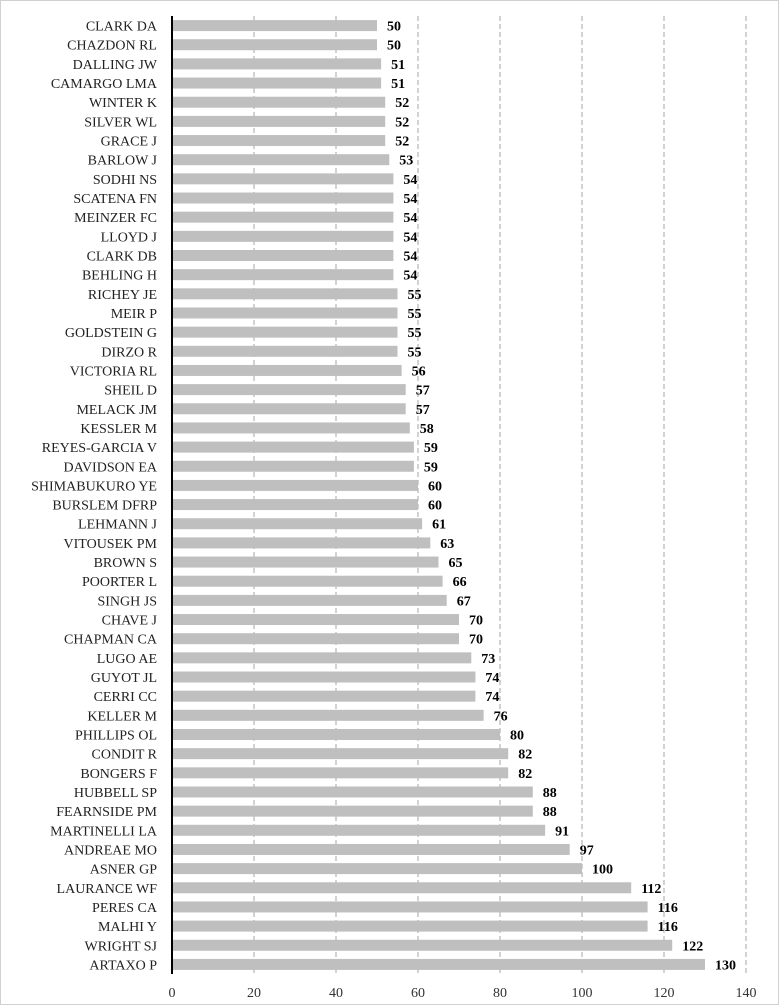  What do you see at coordinates (500, 993) in the screenshot?
I see `x-tick-label: 80` at bounding box center [500, 993].